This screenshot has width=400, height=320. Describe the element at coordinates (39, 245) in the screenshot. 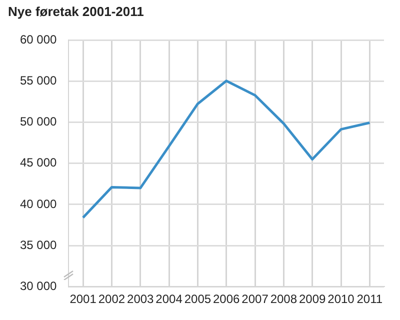

I see `y-tick-label: 35 000` at that location.